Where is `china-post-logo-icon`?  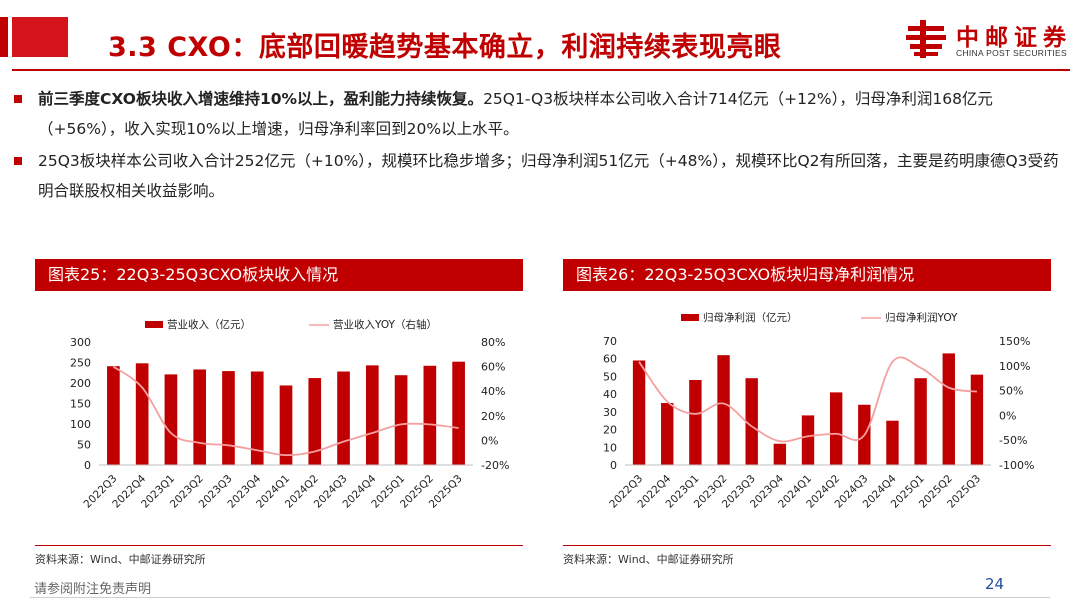 china-post-logo-icon is located at coordinates (926, 39).